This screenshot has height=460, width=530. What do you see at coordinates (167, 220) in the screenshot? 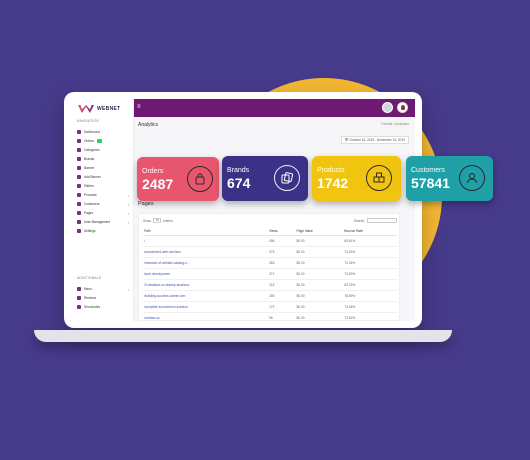
I see `entries-label: entries` at bounding box center [167, 220].